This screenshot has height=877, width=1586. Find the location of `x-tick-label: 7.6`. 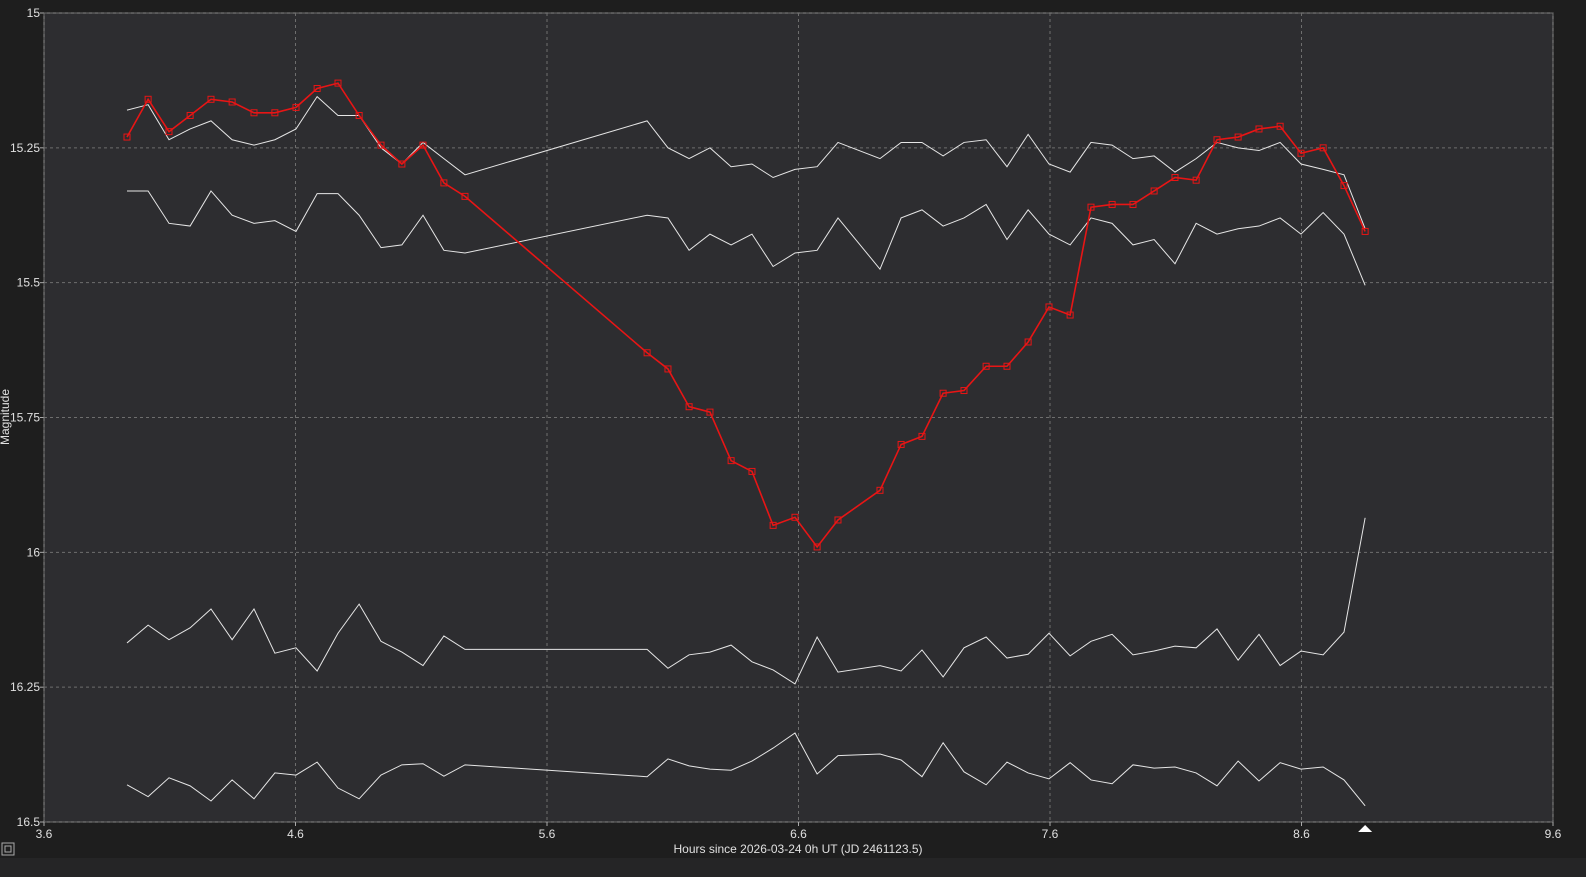

x-tick-label: 7.6 is located at coordinates (1050, 834).